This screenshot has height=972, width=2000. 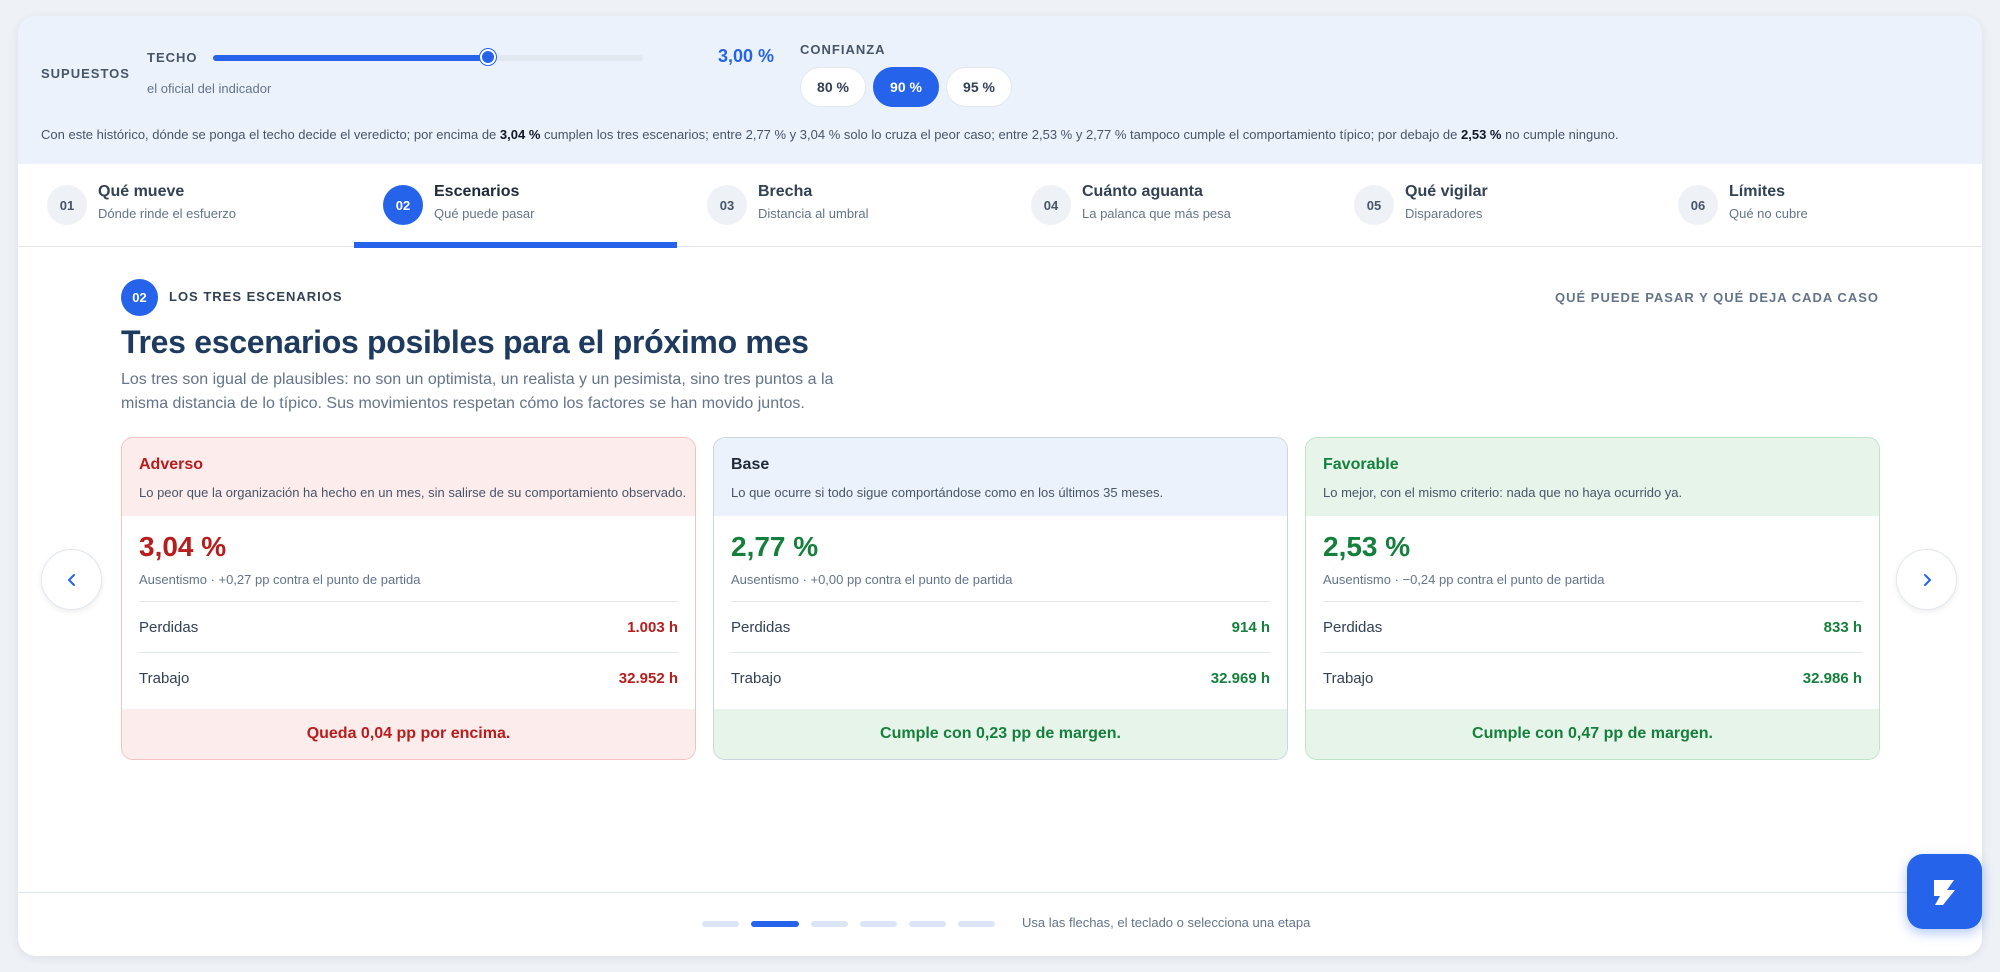 What do you see at coordinates (1000, 626) in the screenshot?
I see `metric-row-perdidas: Perdidas 914 h` at bounding box center [1000, 626].